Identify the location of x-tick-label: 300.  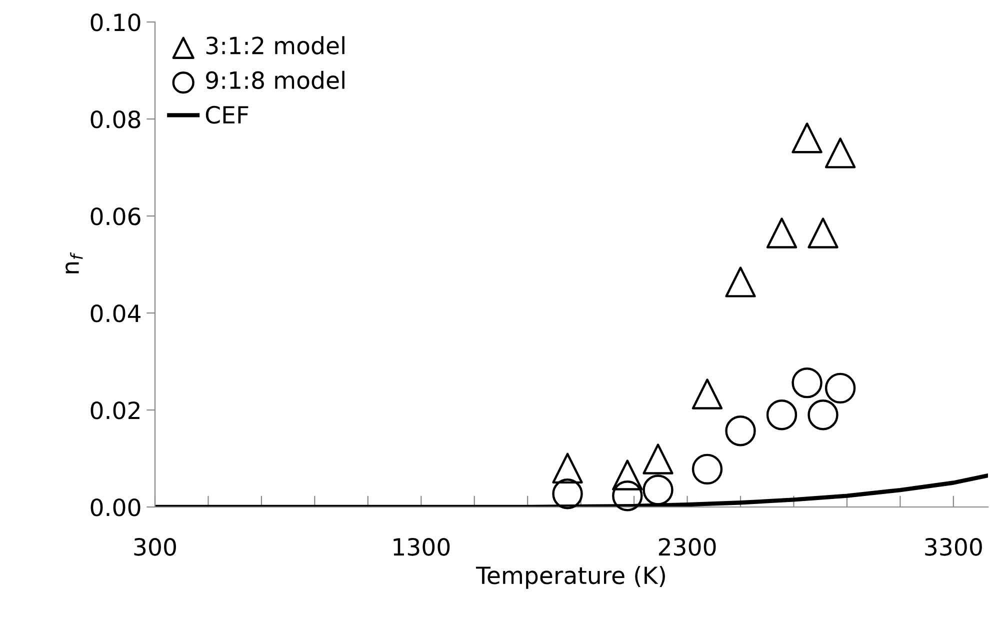
(155, 547).